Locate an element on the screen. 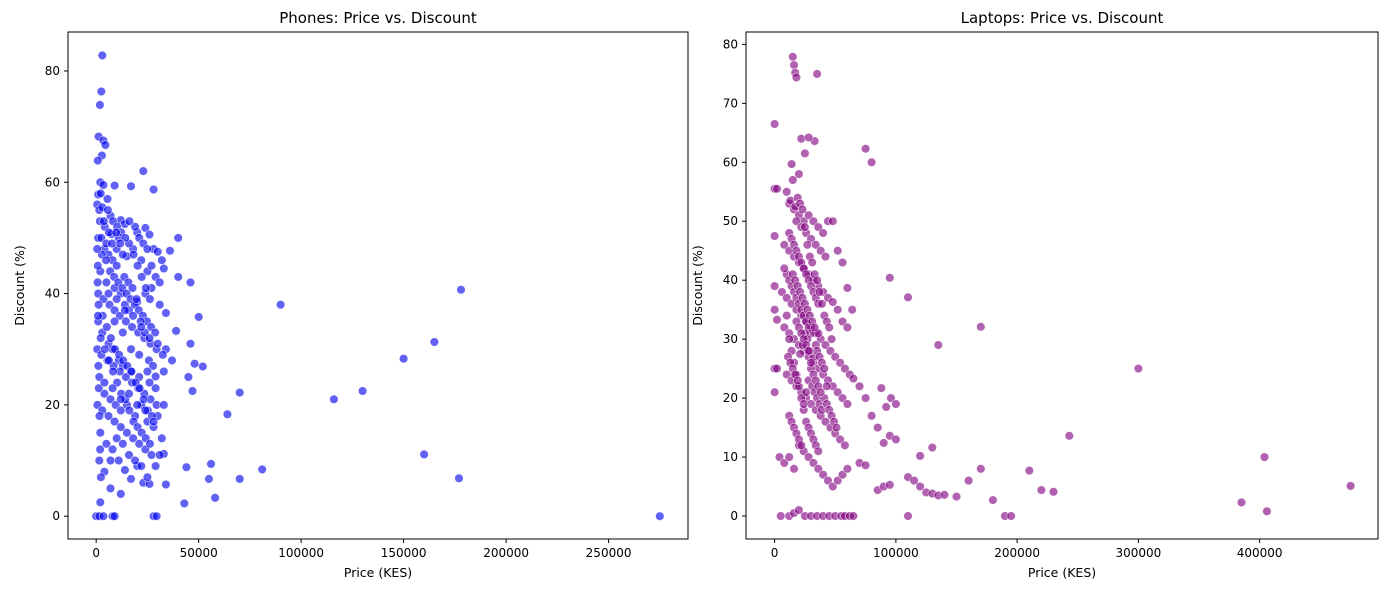 The height and width of the screenshot is (590, 1389). y-tick-label: 20 is located at coordinates (52, 405).